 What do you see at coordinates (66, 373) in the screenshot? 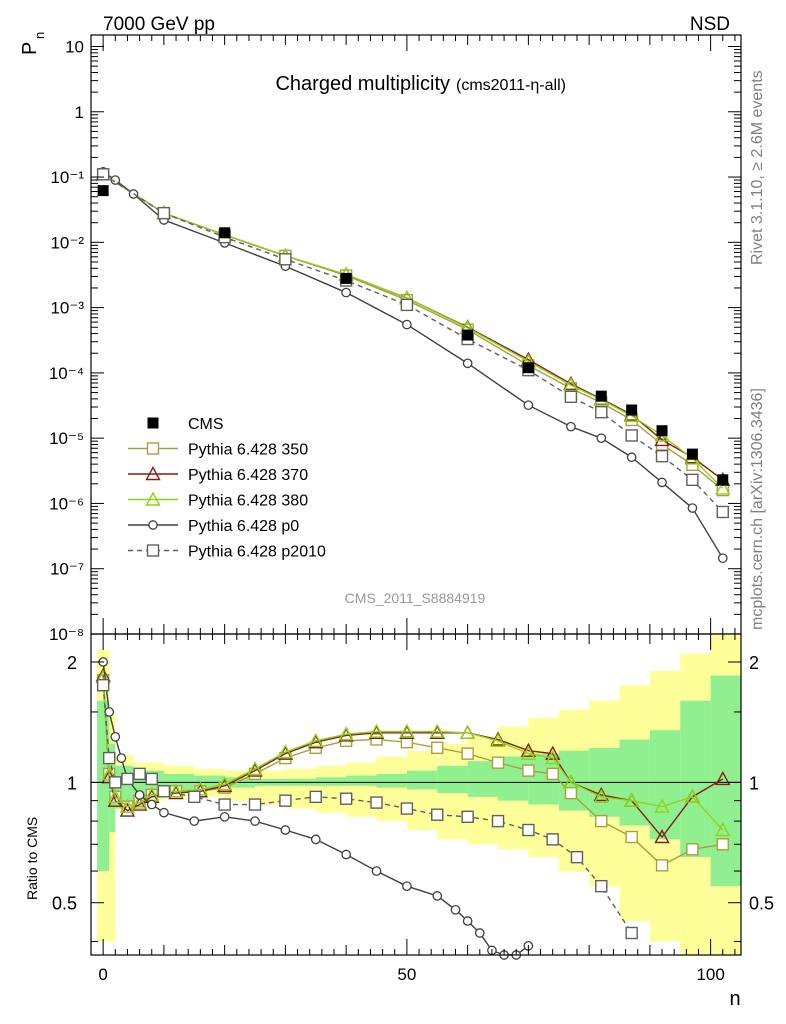
I see `y-tick-label: 10⁻⁴` at bounding box center [66, 373].